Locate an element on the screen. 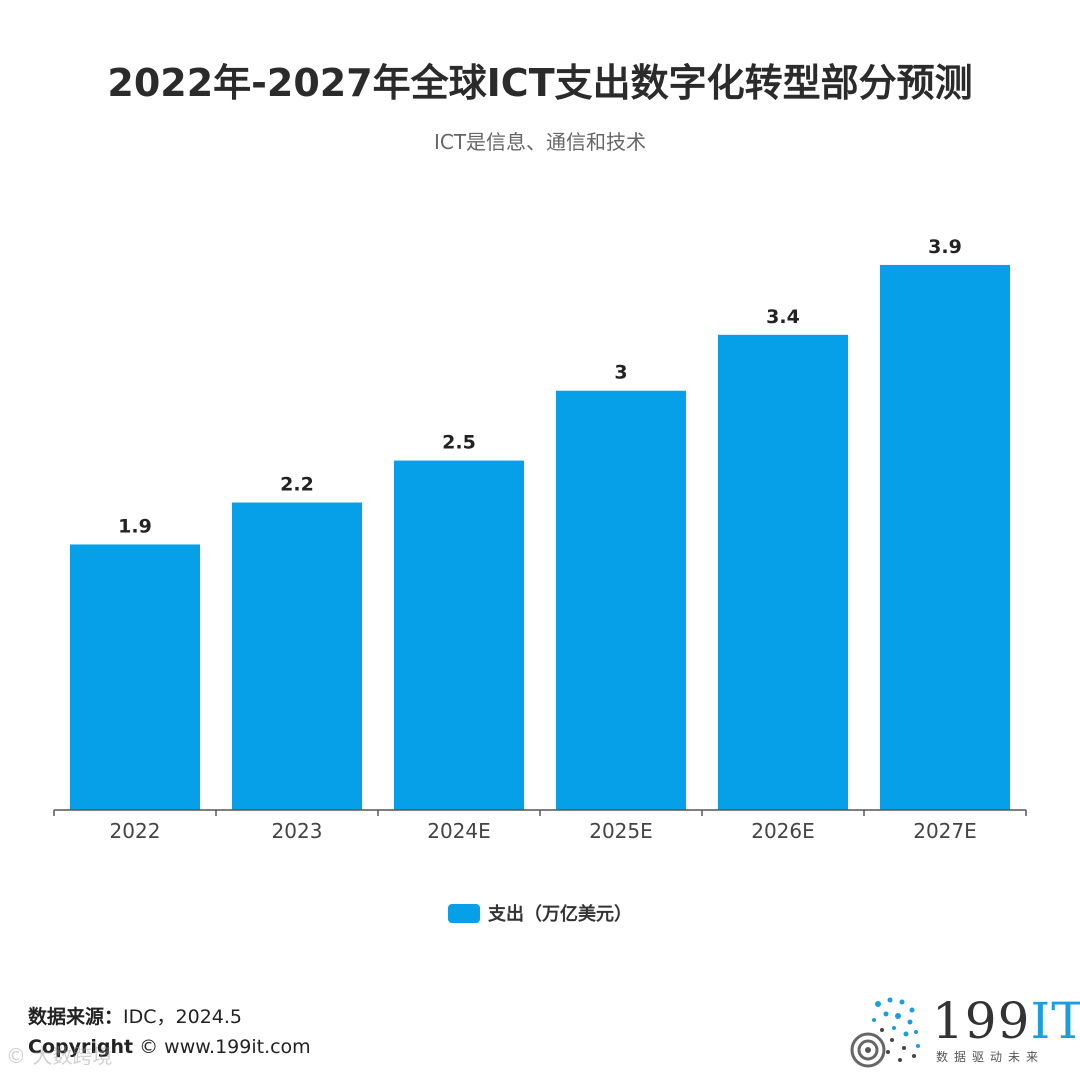 This screenshot has width=1080, height=1080. bar-2026E is located at coordinates (783, 572).